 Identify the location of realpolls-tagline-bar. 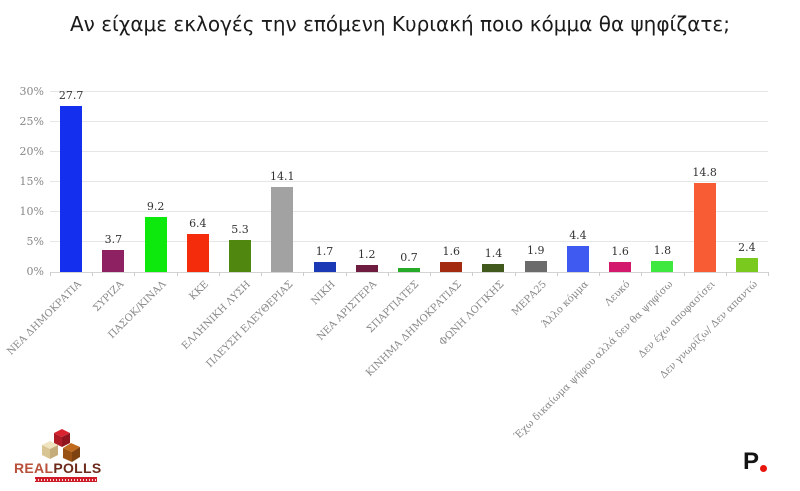
(66, 479).